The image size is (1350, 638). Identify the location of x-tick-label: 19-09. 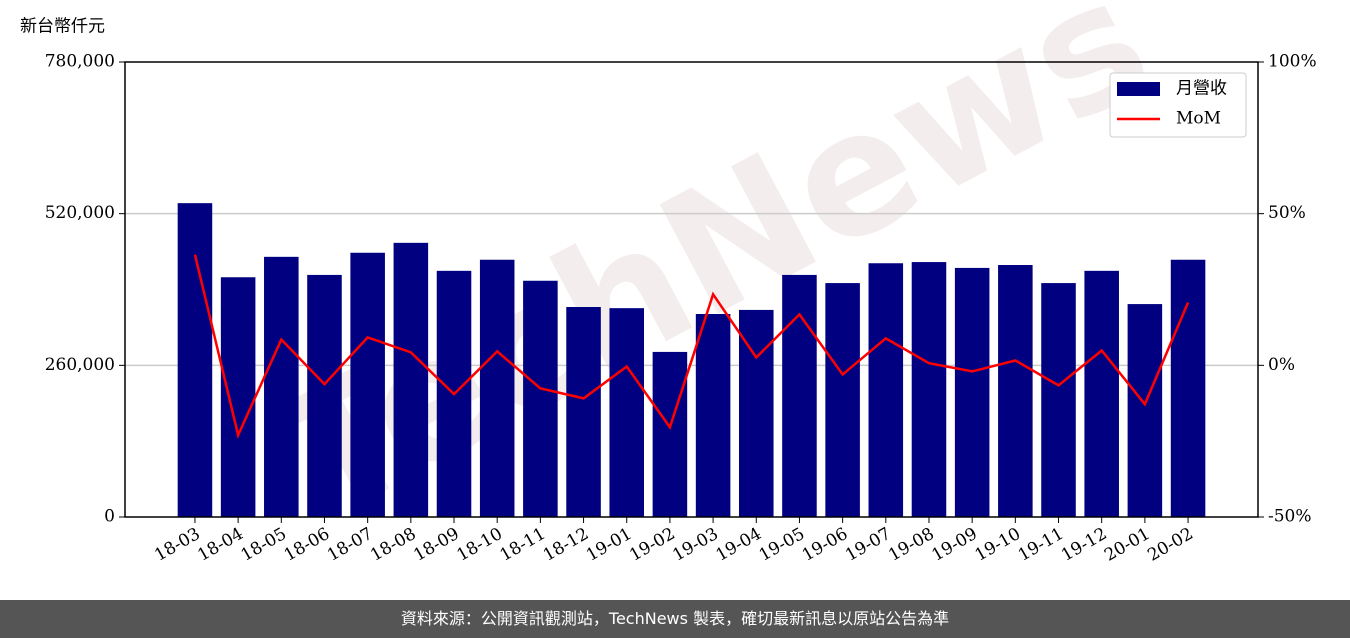
(954, 545).